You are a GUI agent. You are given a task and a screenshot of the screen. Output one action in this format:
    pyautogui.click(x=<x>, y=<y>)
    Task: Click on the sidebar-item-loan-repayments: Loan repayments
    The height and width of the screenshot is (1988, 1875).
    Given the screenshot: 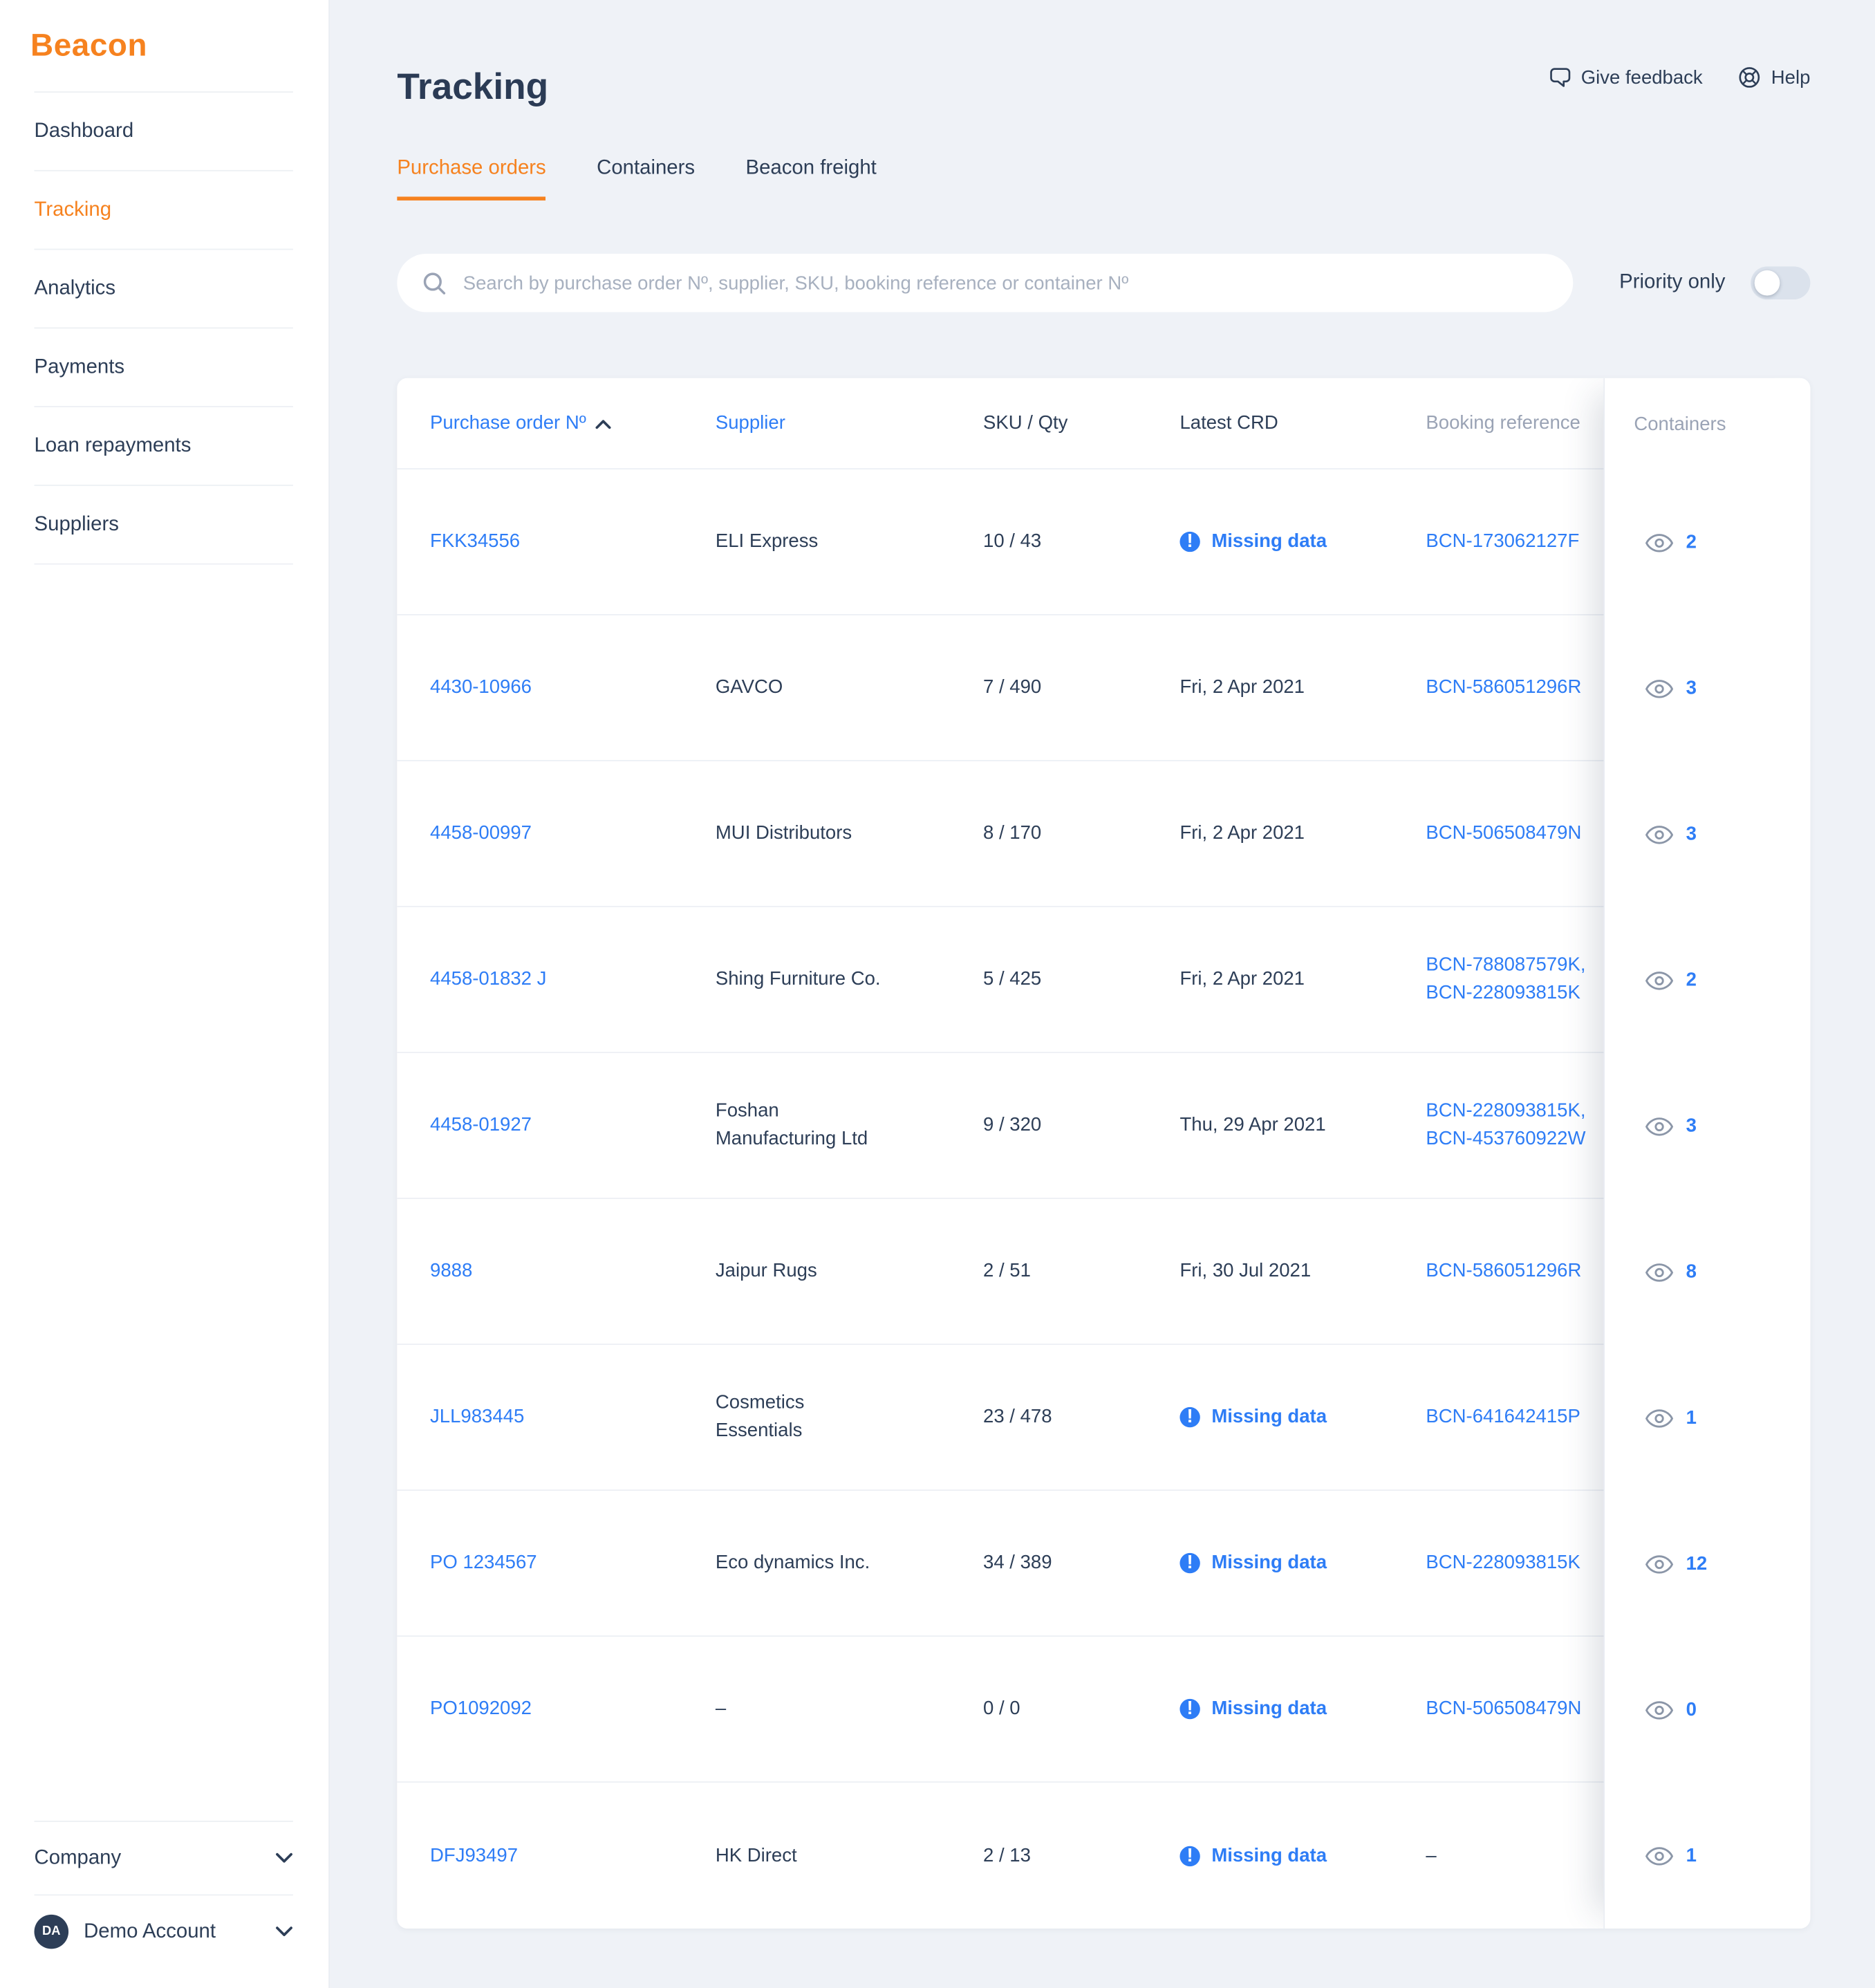 What is the action you would take?
    pyautogui.click(x=163, y=446)
    